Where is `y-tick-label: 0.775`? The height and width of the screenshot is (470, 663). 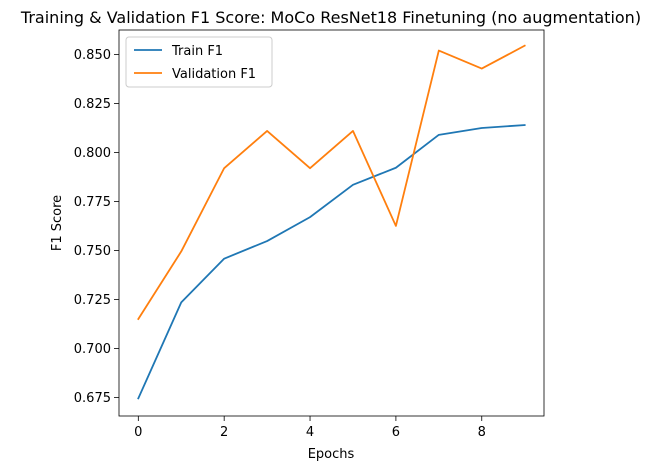
y-tick-label: 0.775 is located at coordinates (92, 202).